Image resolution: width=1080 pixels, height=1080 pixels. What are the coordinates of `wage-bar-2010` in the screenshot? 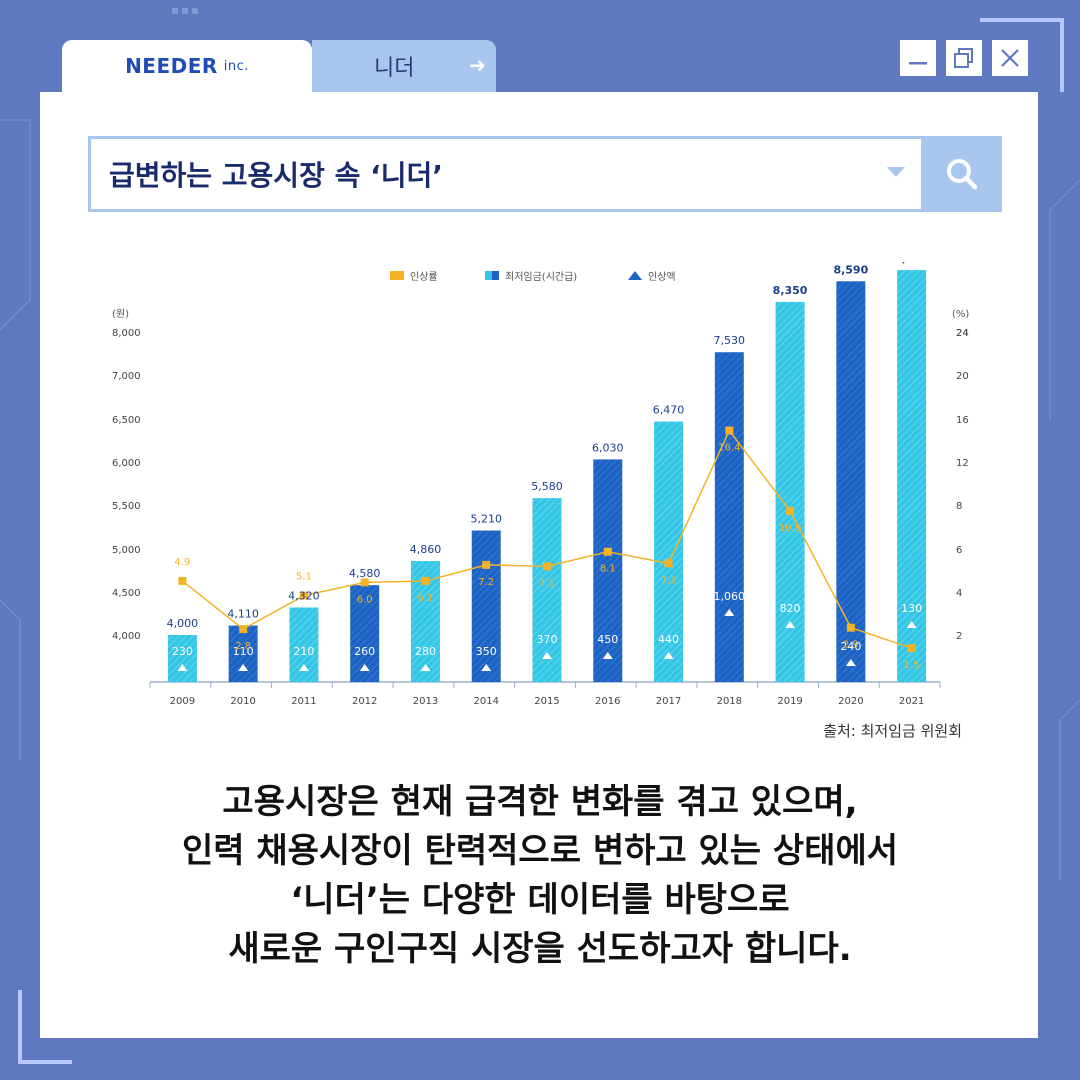 It's located at (243, 653).